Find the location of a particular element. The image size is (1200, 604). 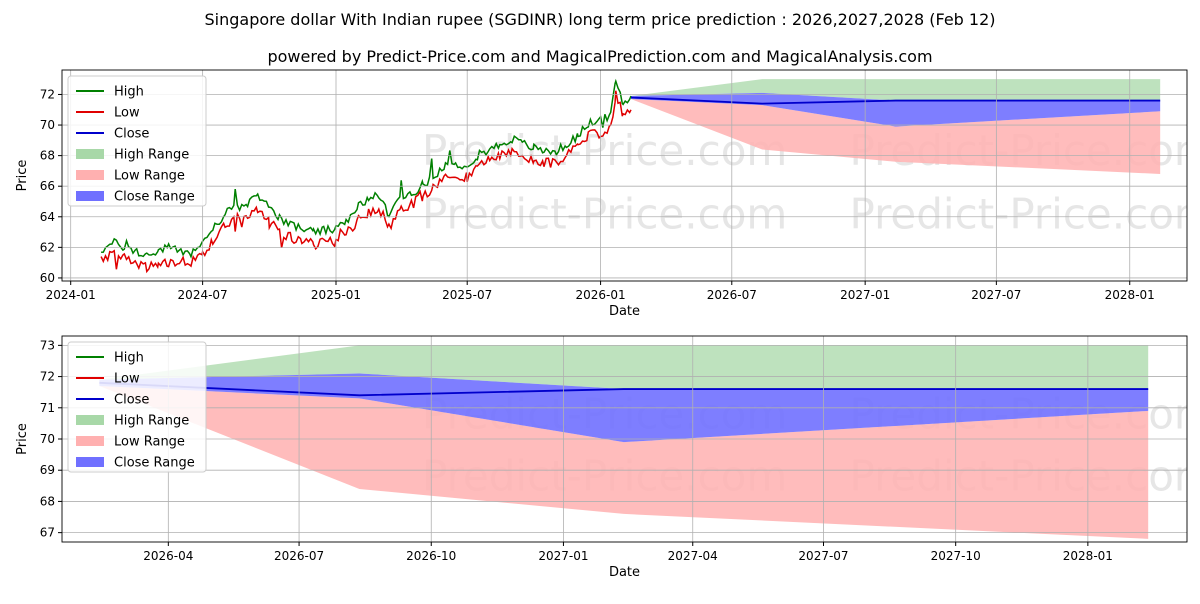

y-tick-label: 73 is located at coordinates (47, 345).